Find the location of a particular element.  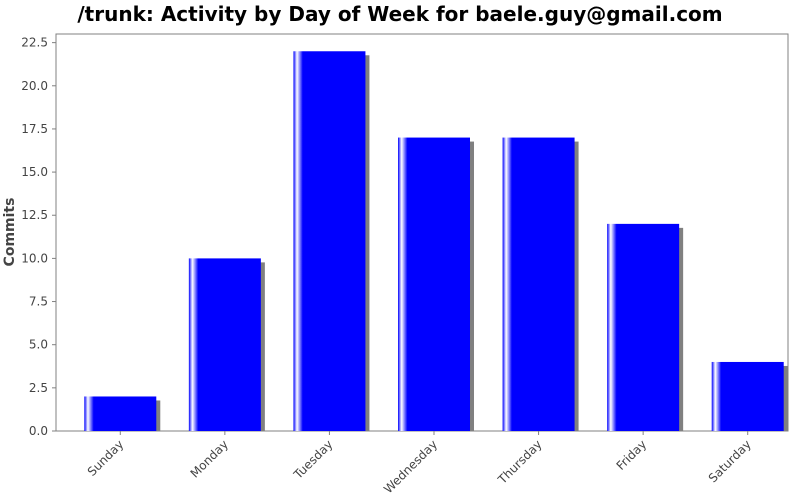

y-tick-label: 20.0 is located at coordinates (34, 86).